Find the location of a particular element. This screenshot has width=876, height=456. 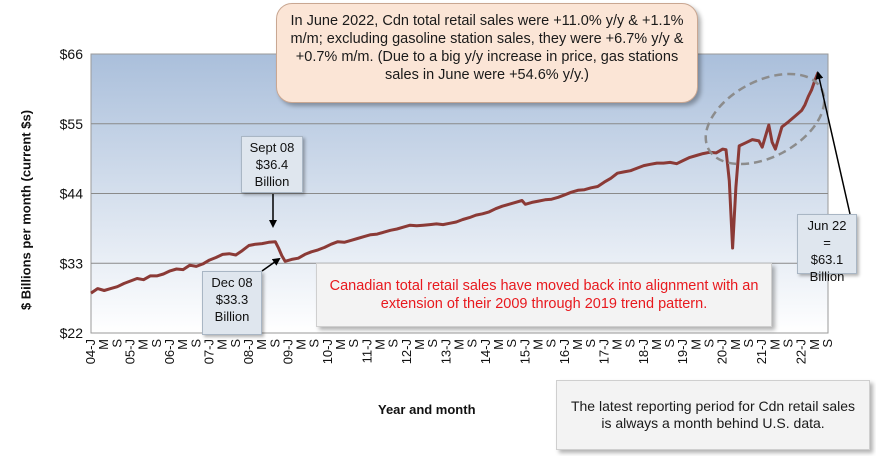

x-tick-label: 10-J is located at coordinates (327, 351).